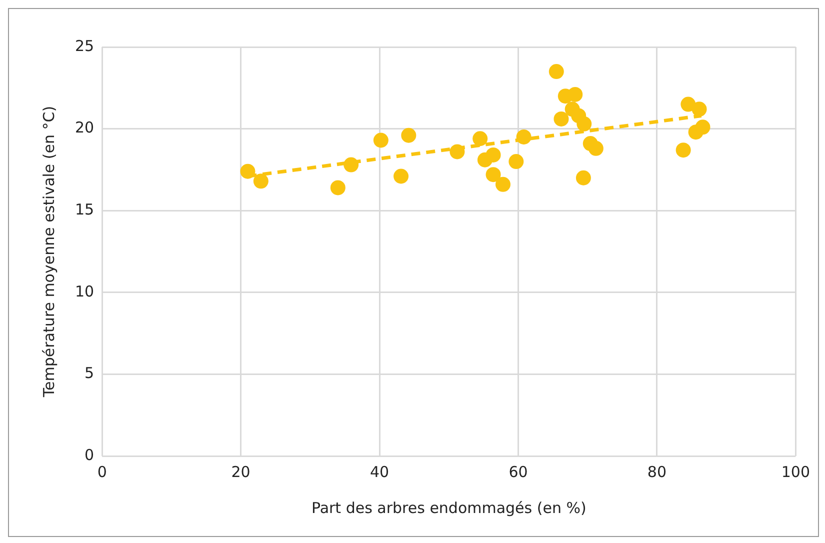 The width and height of the screenshot is (825, 543). I want to click on x-tick-label: 100, so click(795, 471).